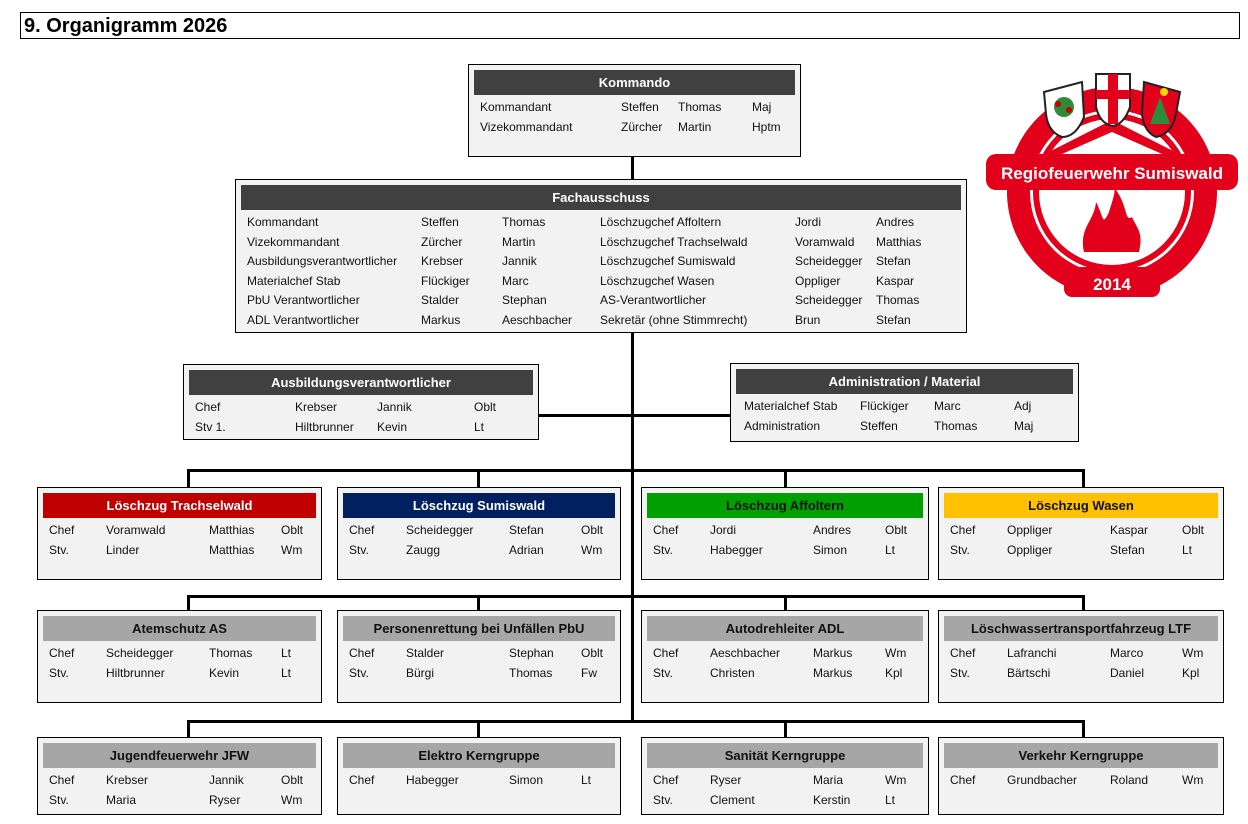 This screenshot has height=824, width=1248. Describe the element at coordinates (818, 280) in the screenshot. I see `member-cell: Oppliger` at that location.